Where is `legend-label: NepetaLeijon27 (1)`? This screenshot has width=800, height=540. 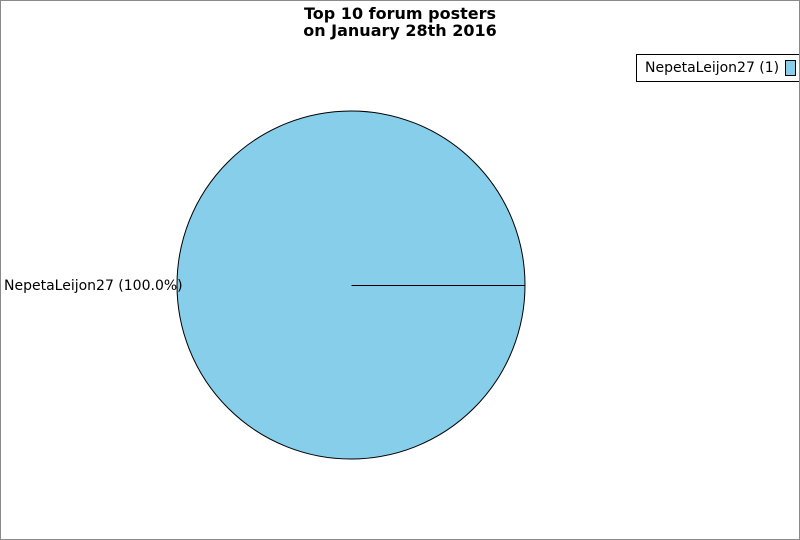
legend-label: NepetaLeijon27 (1) is located at coordinates (712, 68).